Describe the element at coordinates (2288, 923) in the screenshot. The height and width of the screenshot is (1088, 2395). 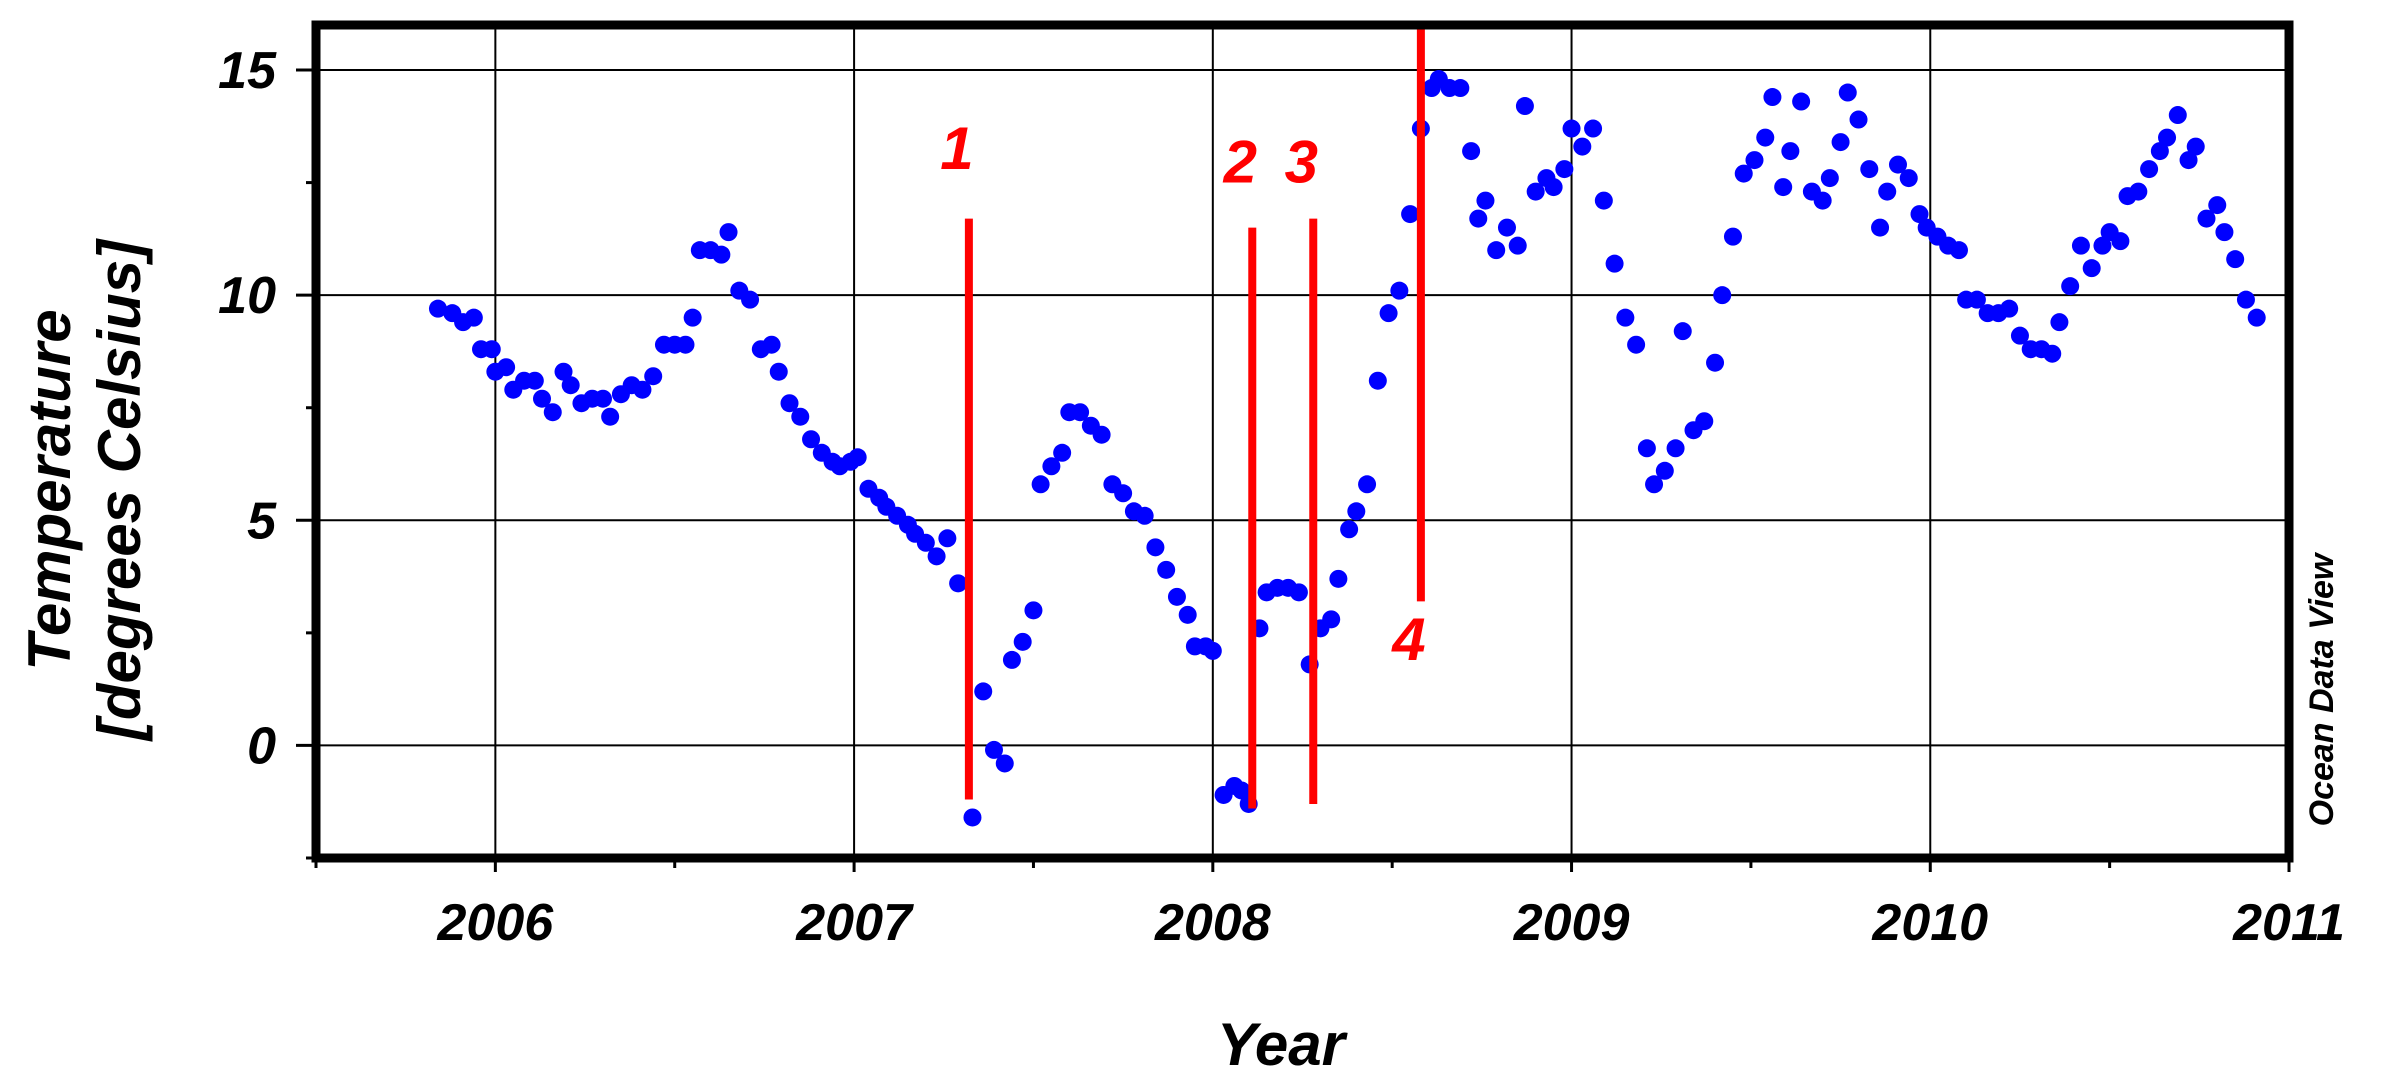
I see `x-tick-label: 2011` at that location.